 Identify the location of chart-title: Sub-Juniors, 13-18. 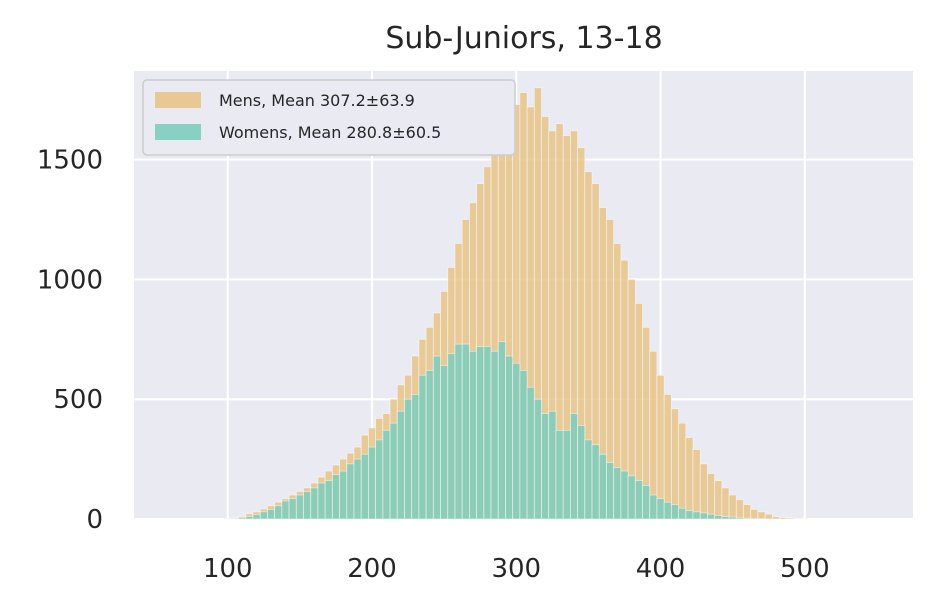
(523, 38).